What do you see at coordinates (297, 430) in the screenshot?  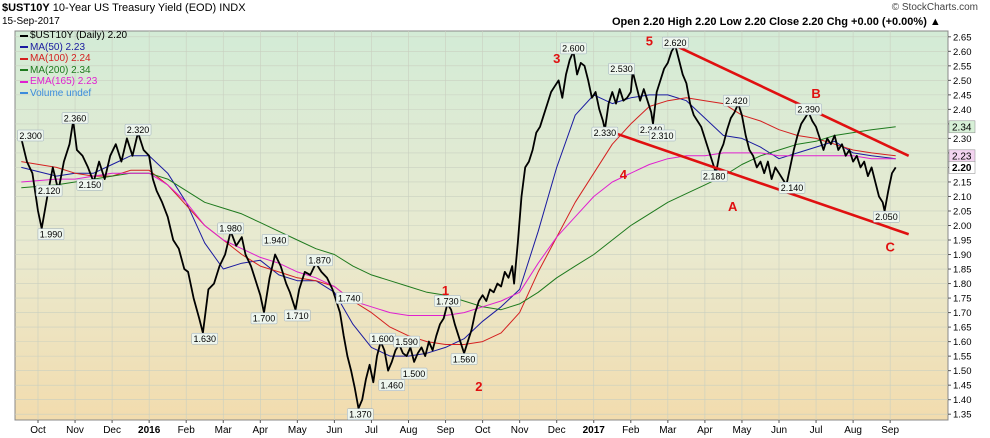 I see `x-tick-label: May` at bounding box center [297, 430].